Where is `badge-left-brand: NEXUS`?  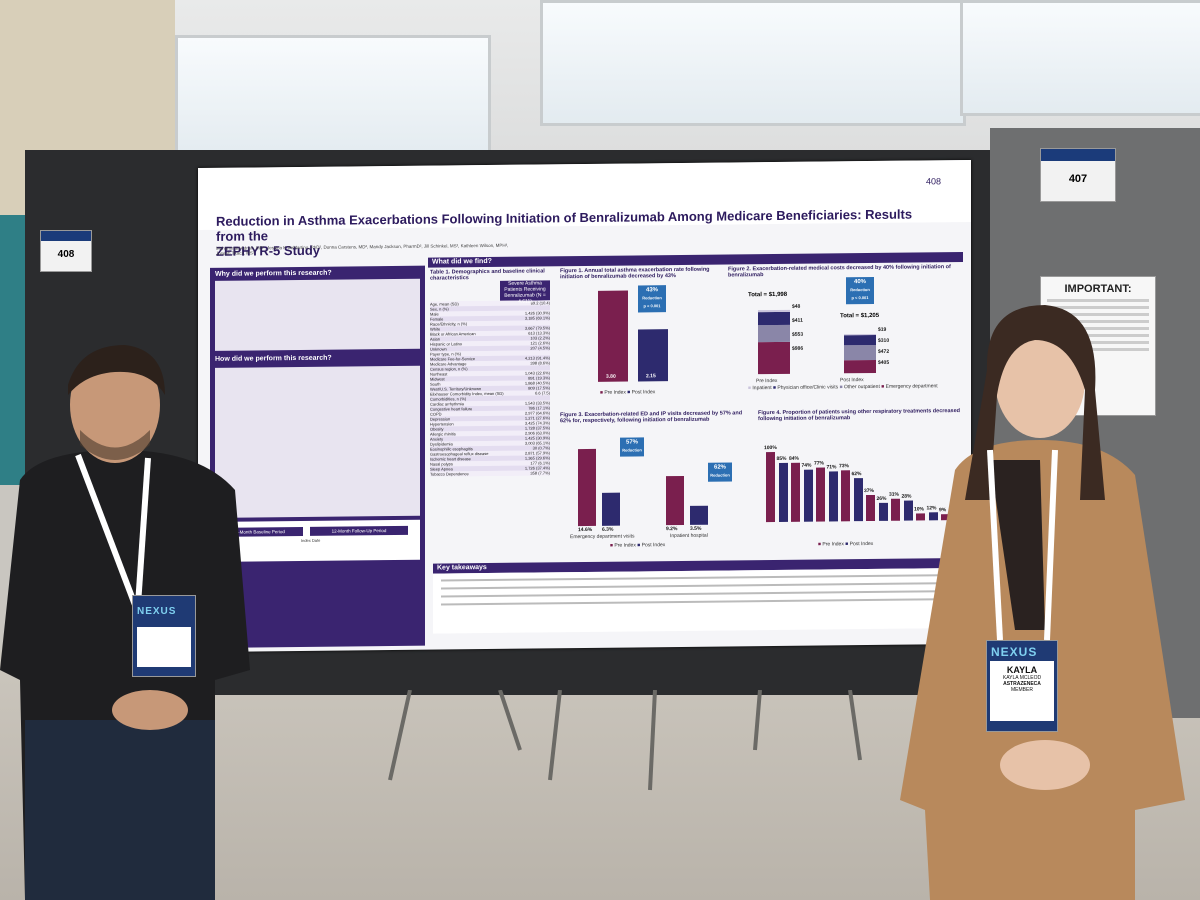
badge-left-brand: NEXUS is located at coordinates (157, 611).